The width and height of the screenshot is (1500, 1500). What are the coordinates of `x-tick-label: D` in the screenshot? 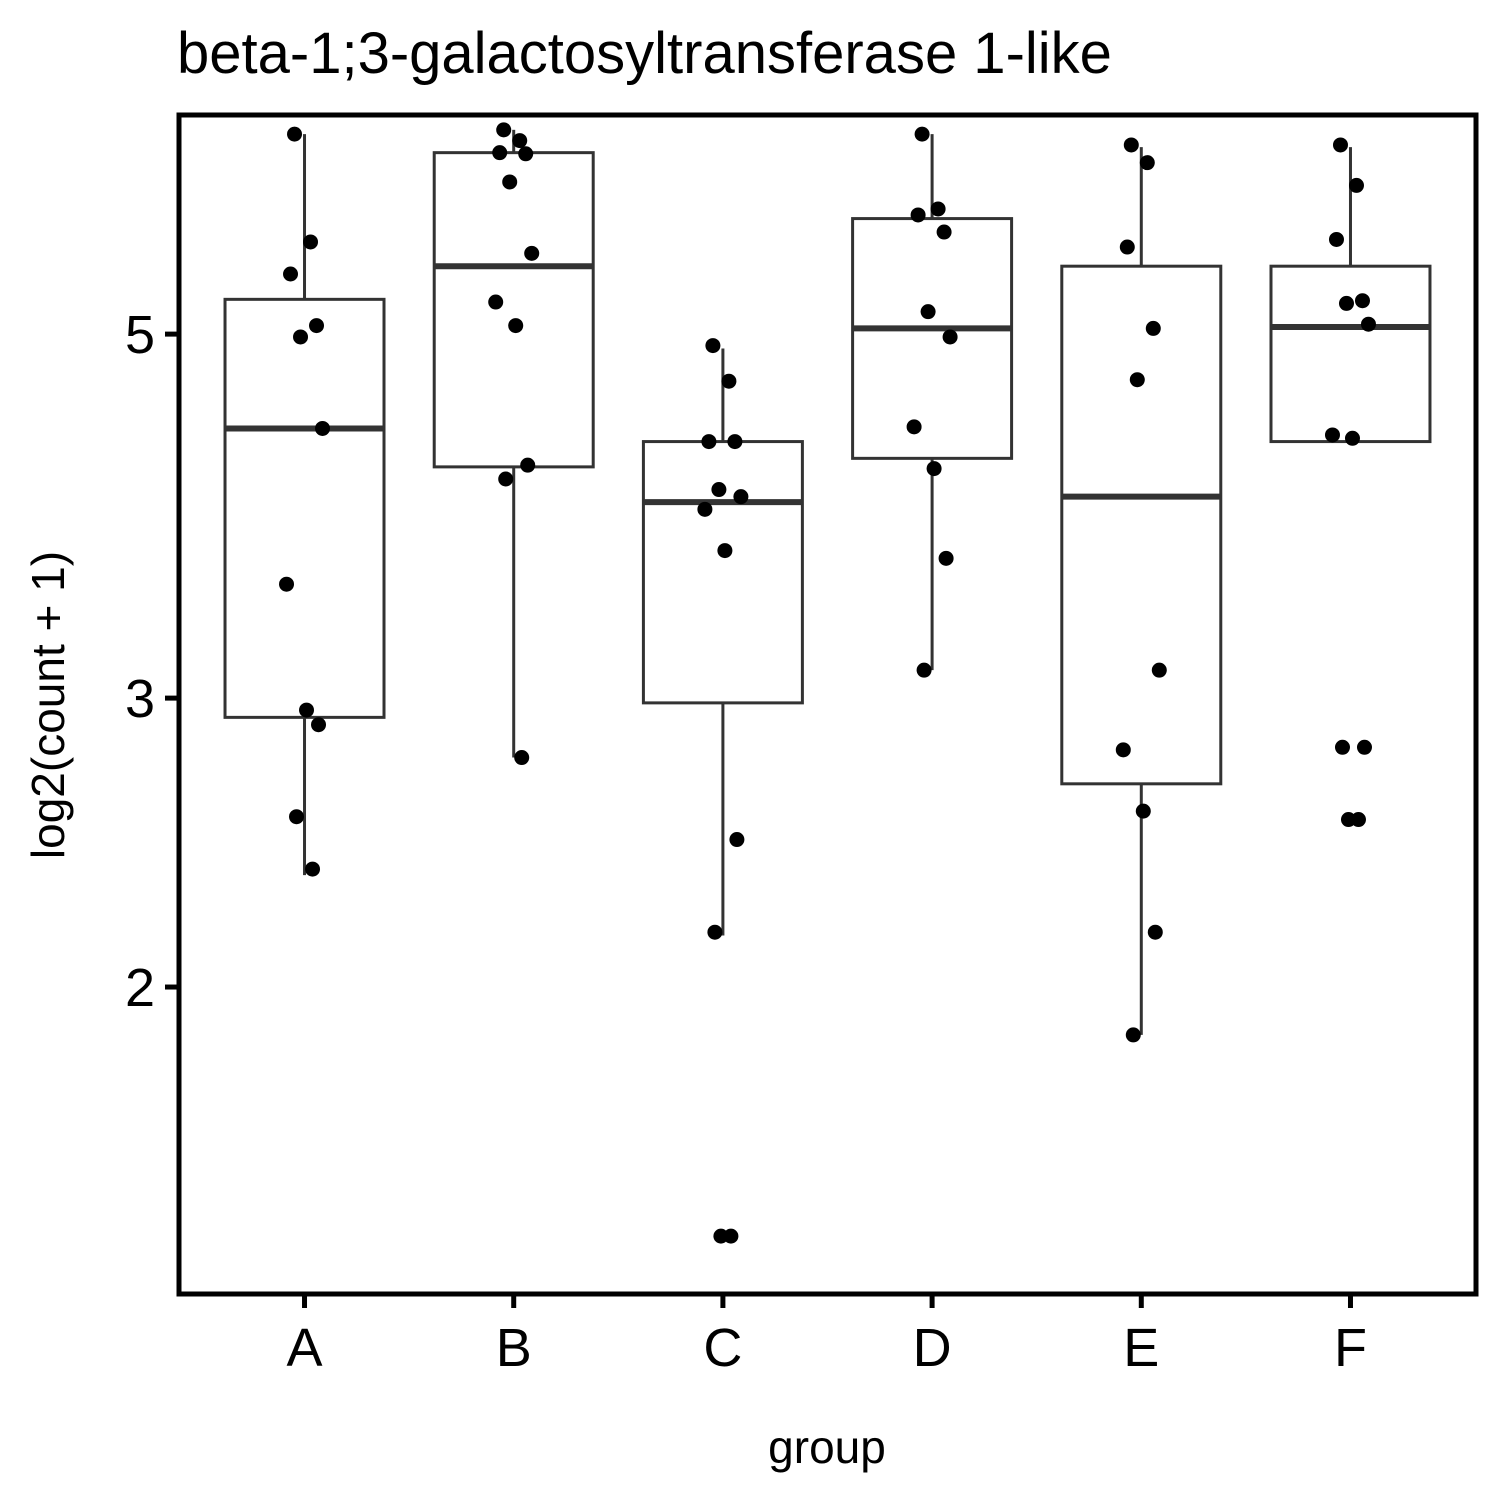 It's located at (932, 1348).